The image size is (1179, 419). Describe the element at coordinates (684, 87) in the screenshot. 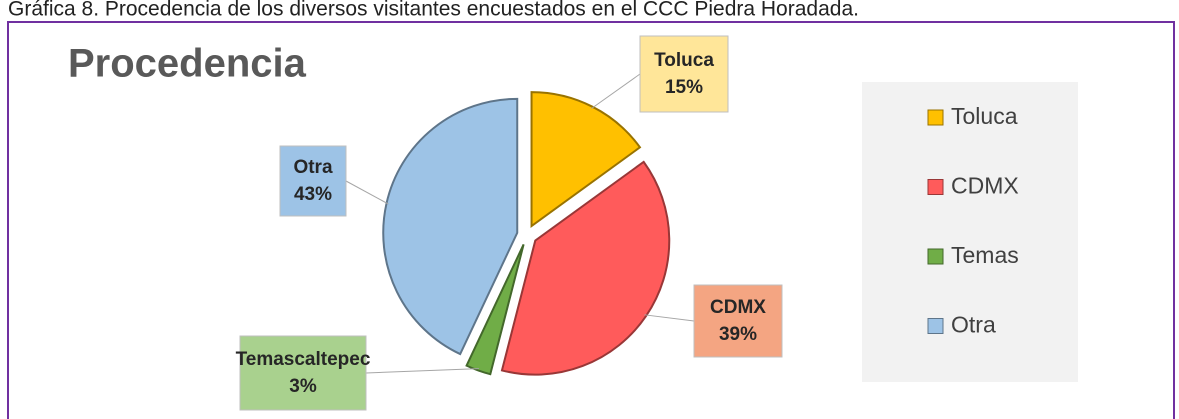

I see `data-label-value: 15%` at that location.